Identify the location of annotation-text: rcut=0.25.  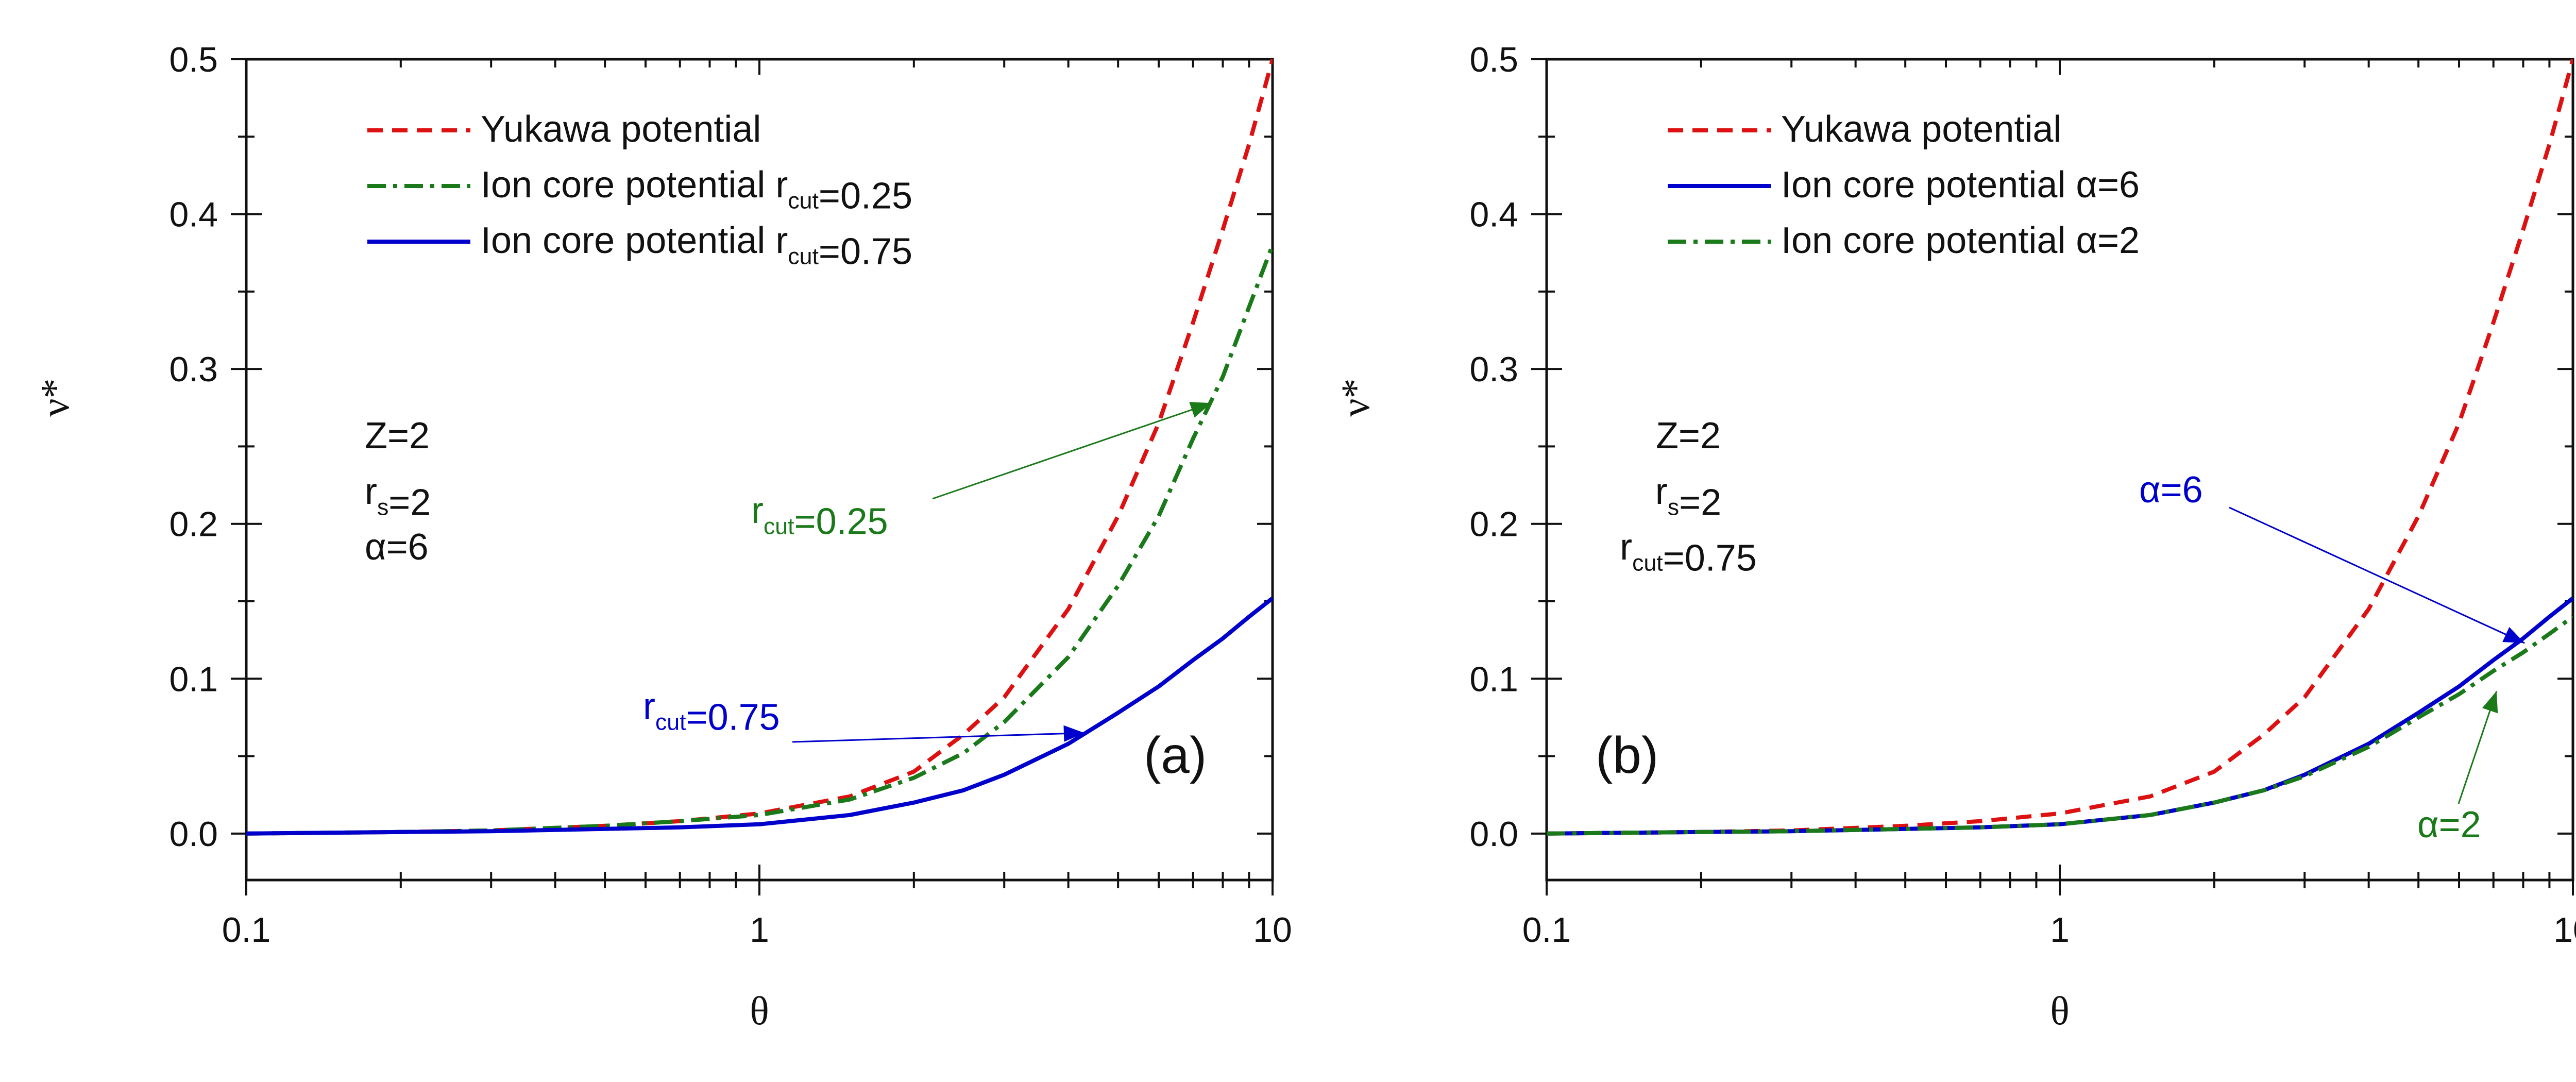
(819, 516).